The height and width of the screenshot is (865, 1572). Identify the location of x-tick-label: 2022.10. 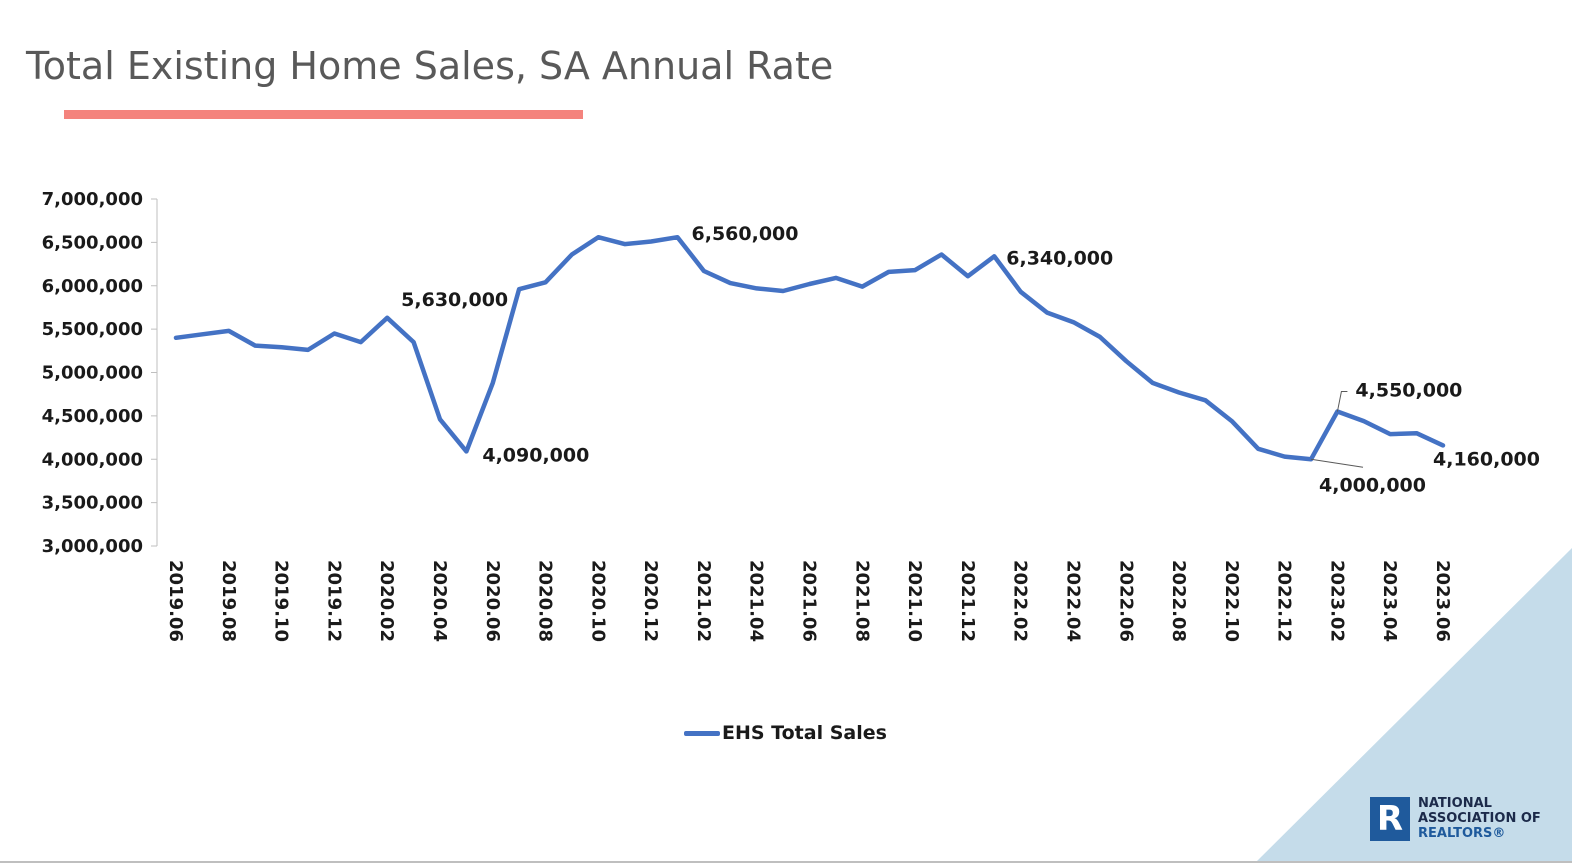
(1231, 601).